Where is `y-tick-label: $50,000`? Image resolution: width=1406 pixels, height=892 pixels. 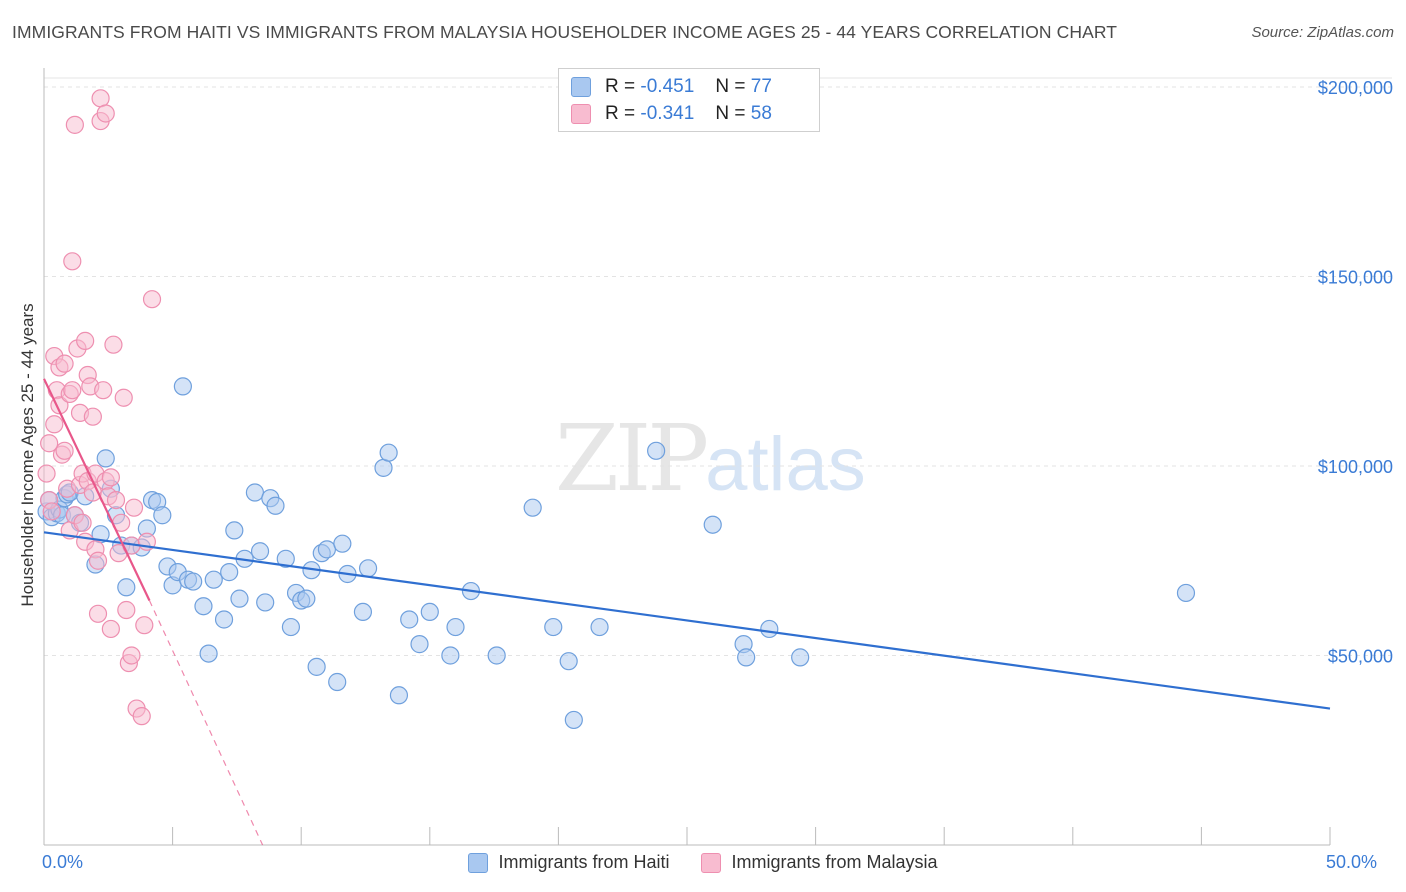
y-tick-label: $50,000 is located at coordinates (1360, 656).